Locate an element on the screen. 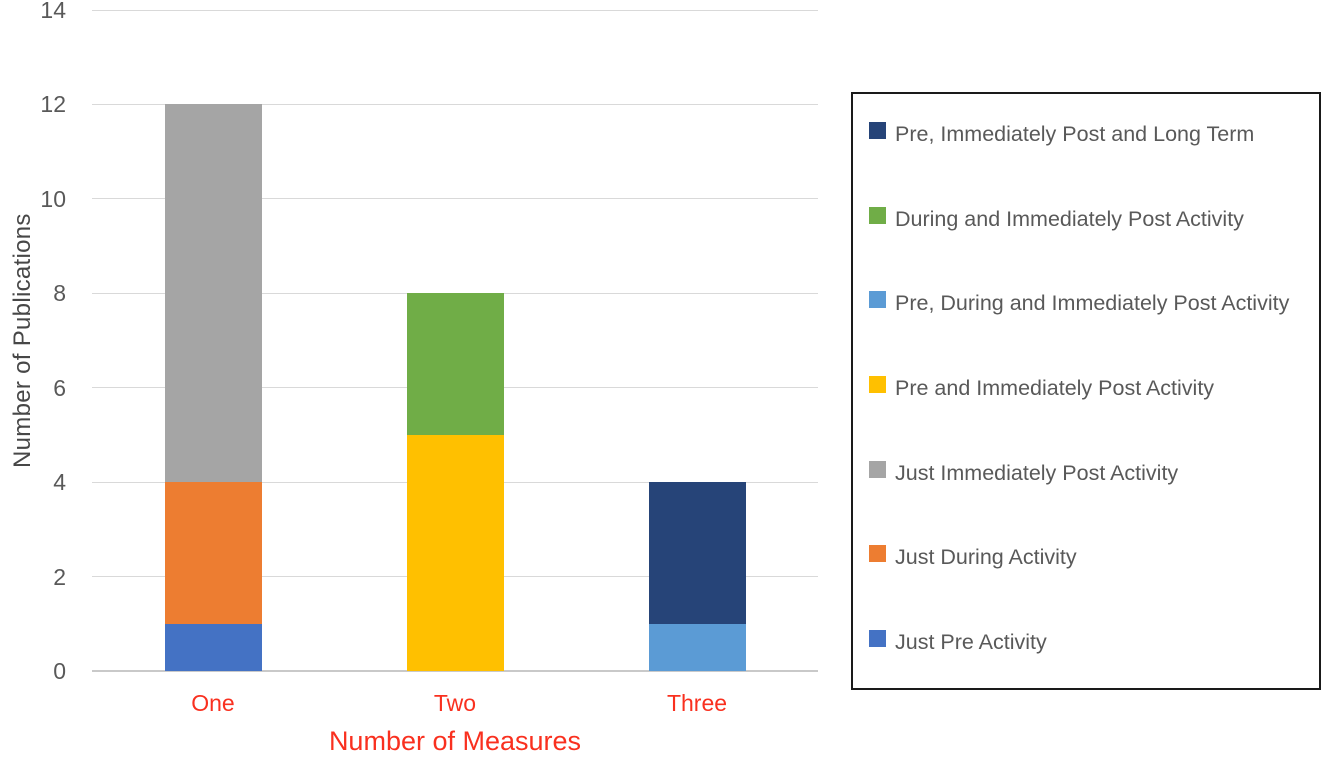 The image size is (1324, 762). legend-item: Just Immediately Post Activity is located at coordinates (1090, 473).